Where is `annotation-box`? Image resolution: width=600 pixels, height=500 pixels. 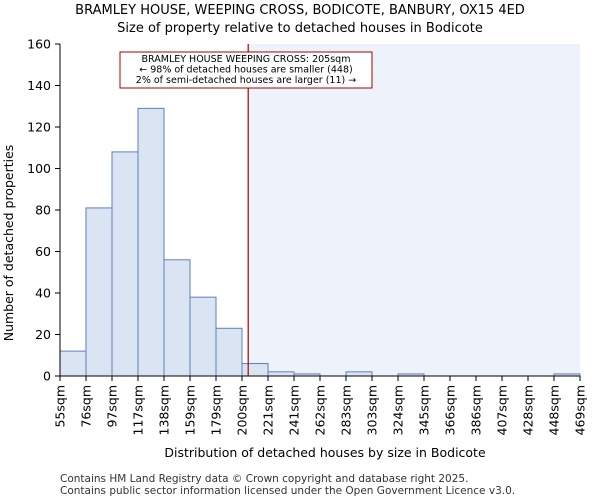
annotation-box is located at coordinates (246, 70).